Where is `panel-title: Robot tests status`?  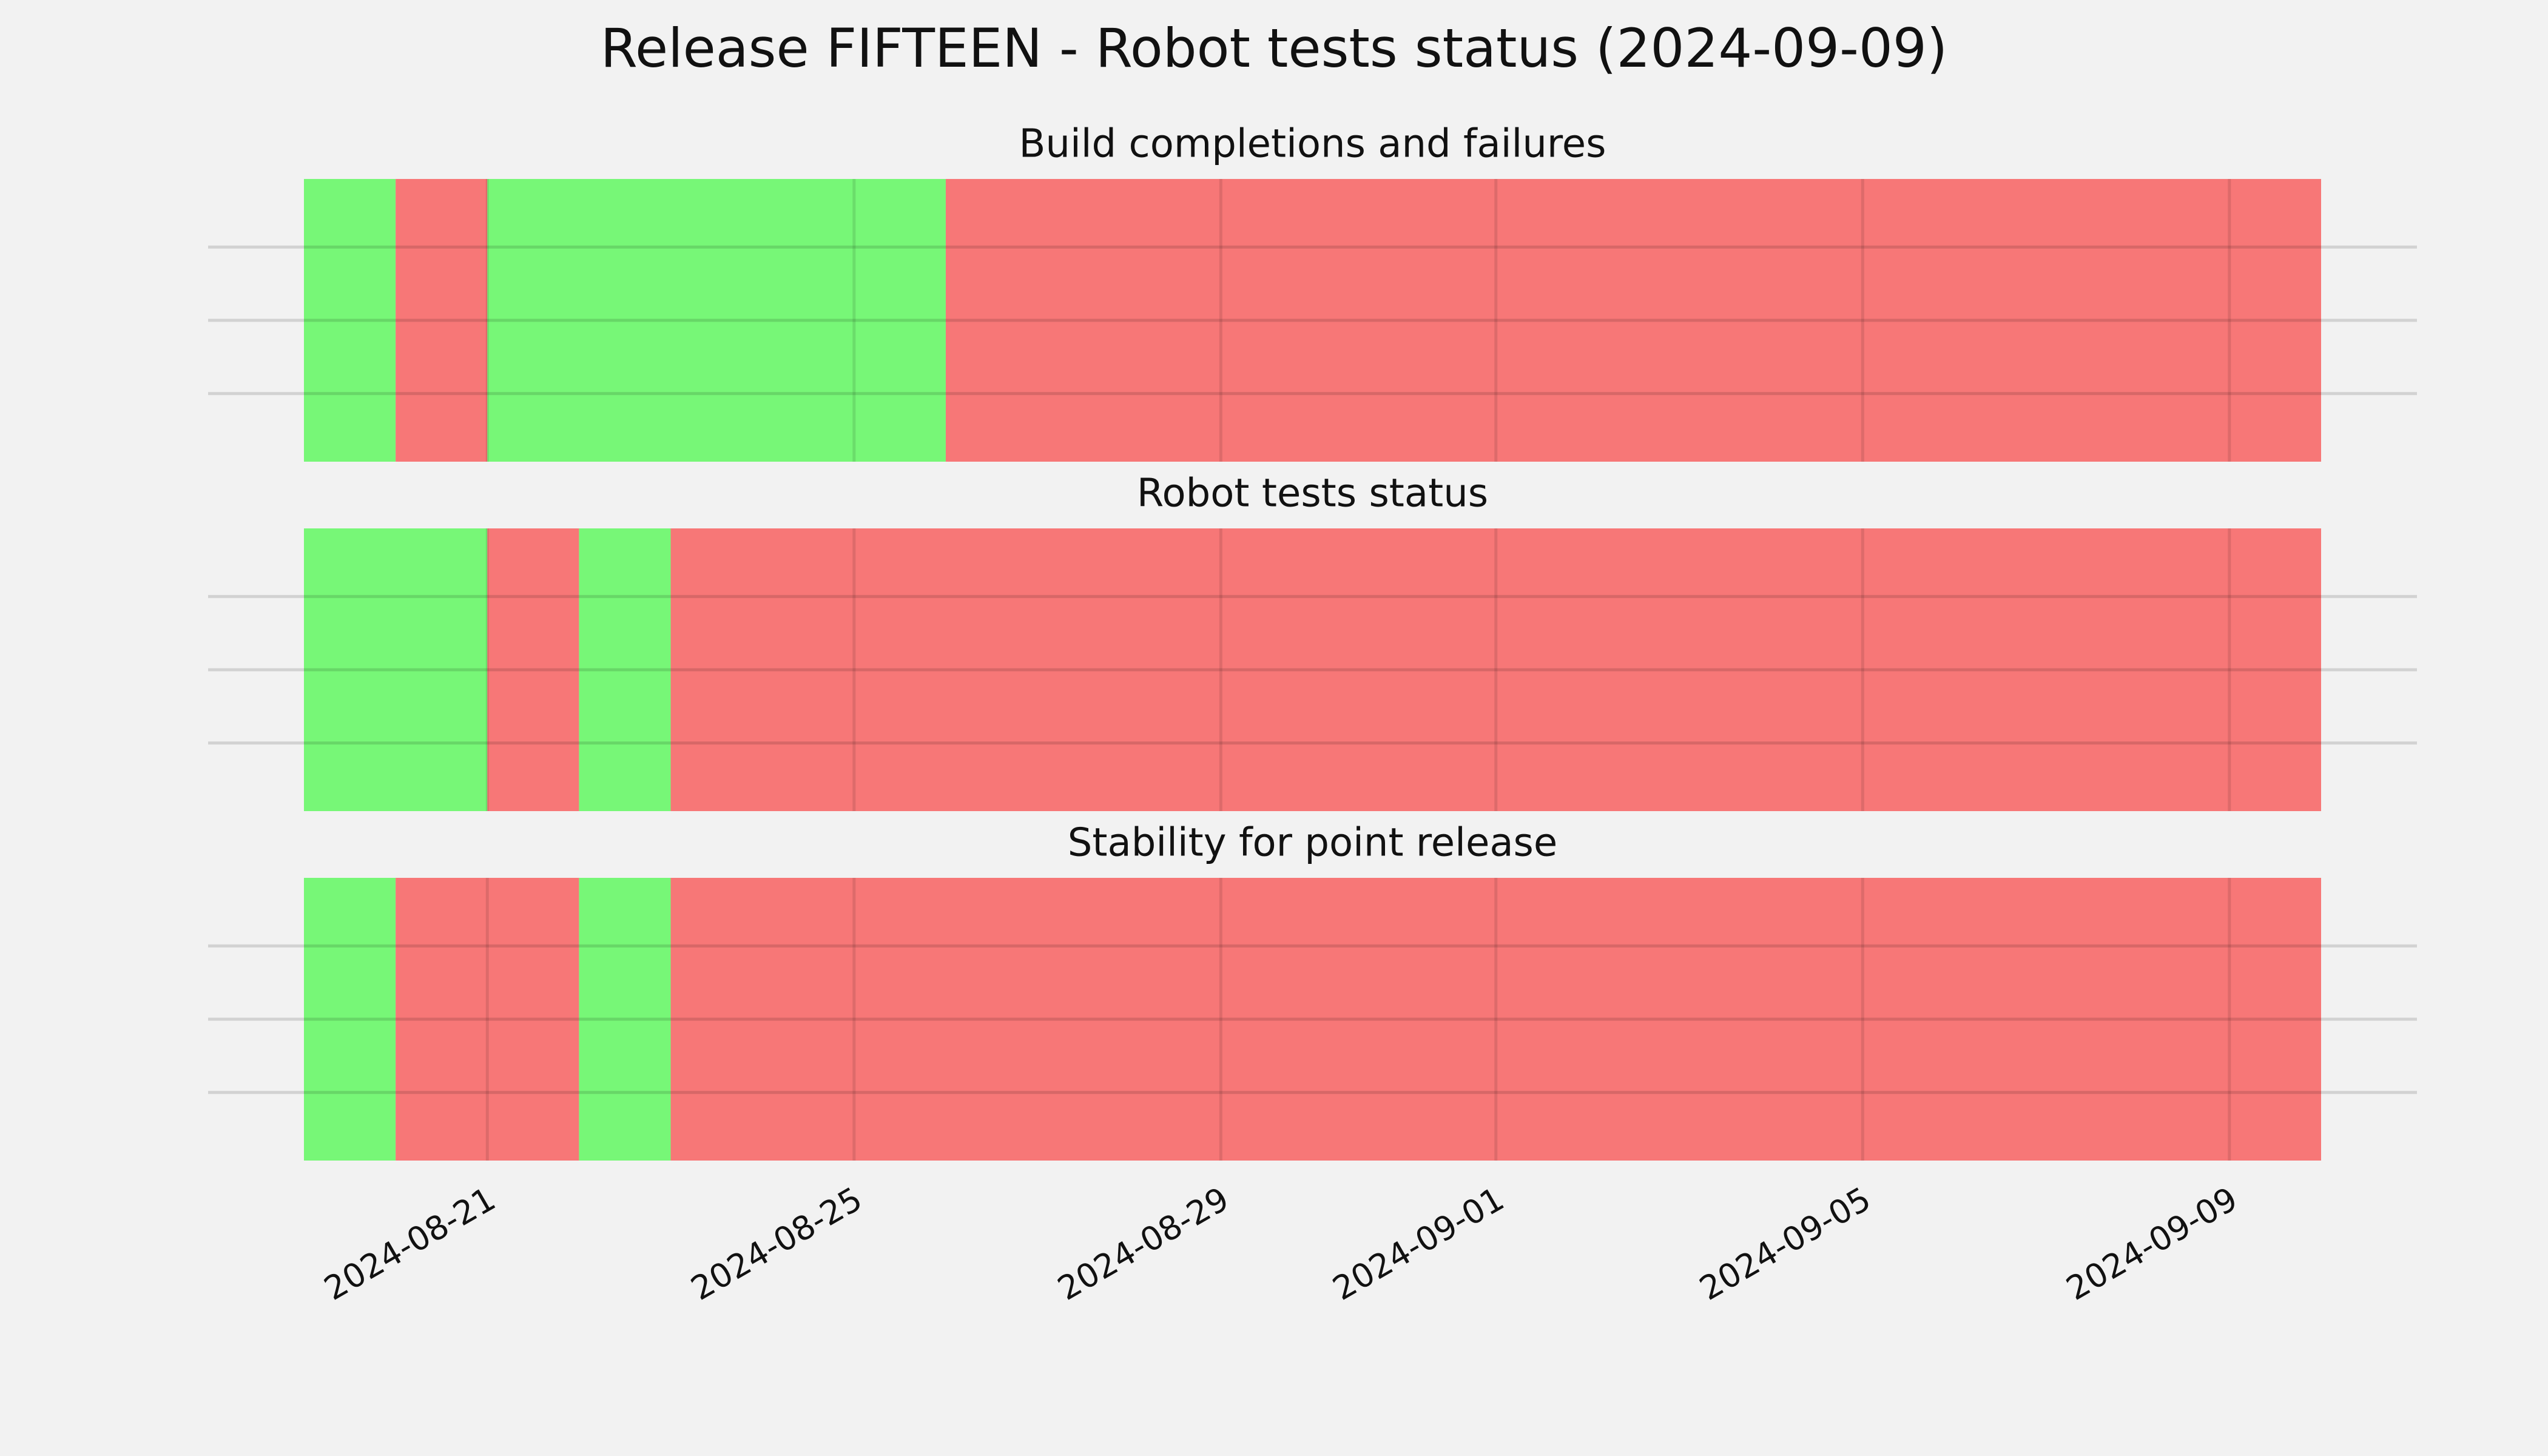 panel-title: Robot tests status is located at coordinates (1312, 493).